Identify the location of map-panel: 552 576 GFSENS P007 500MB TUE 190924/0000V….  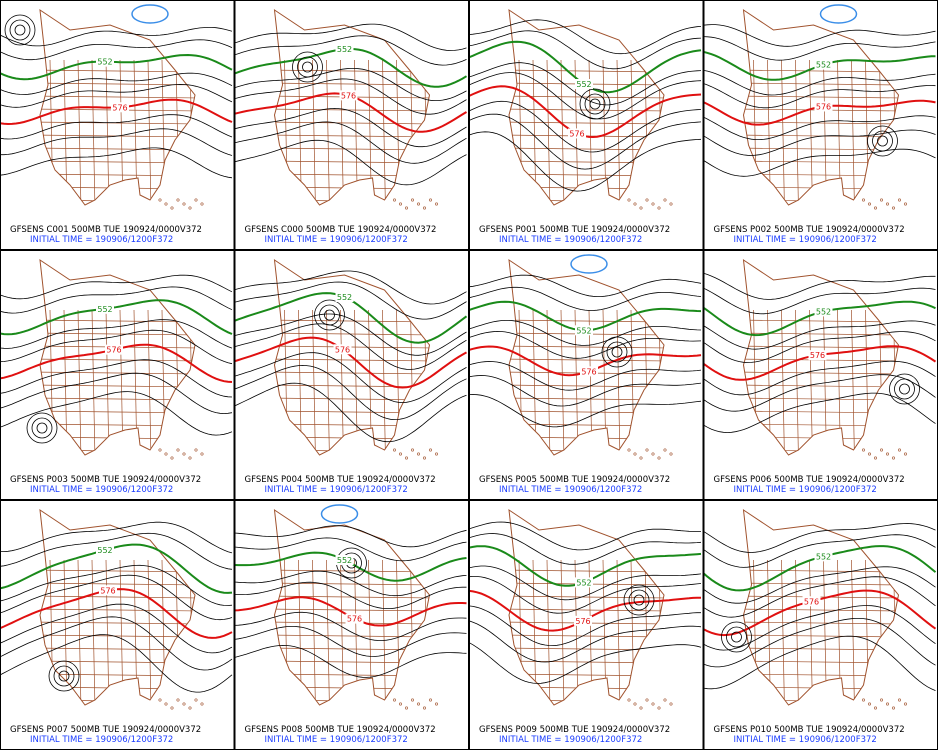
(117, 625).